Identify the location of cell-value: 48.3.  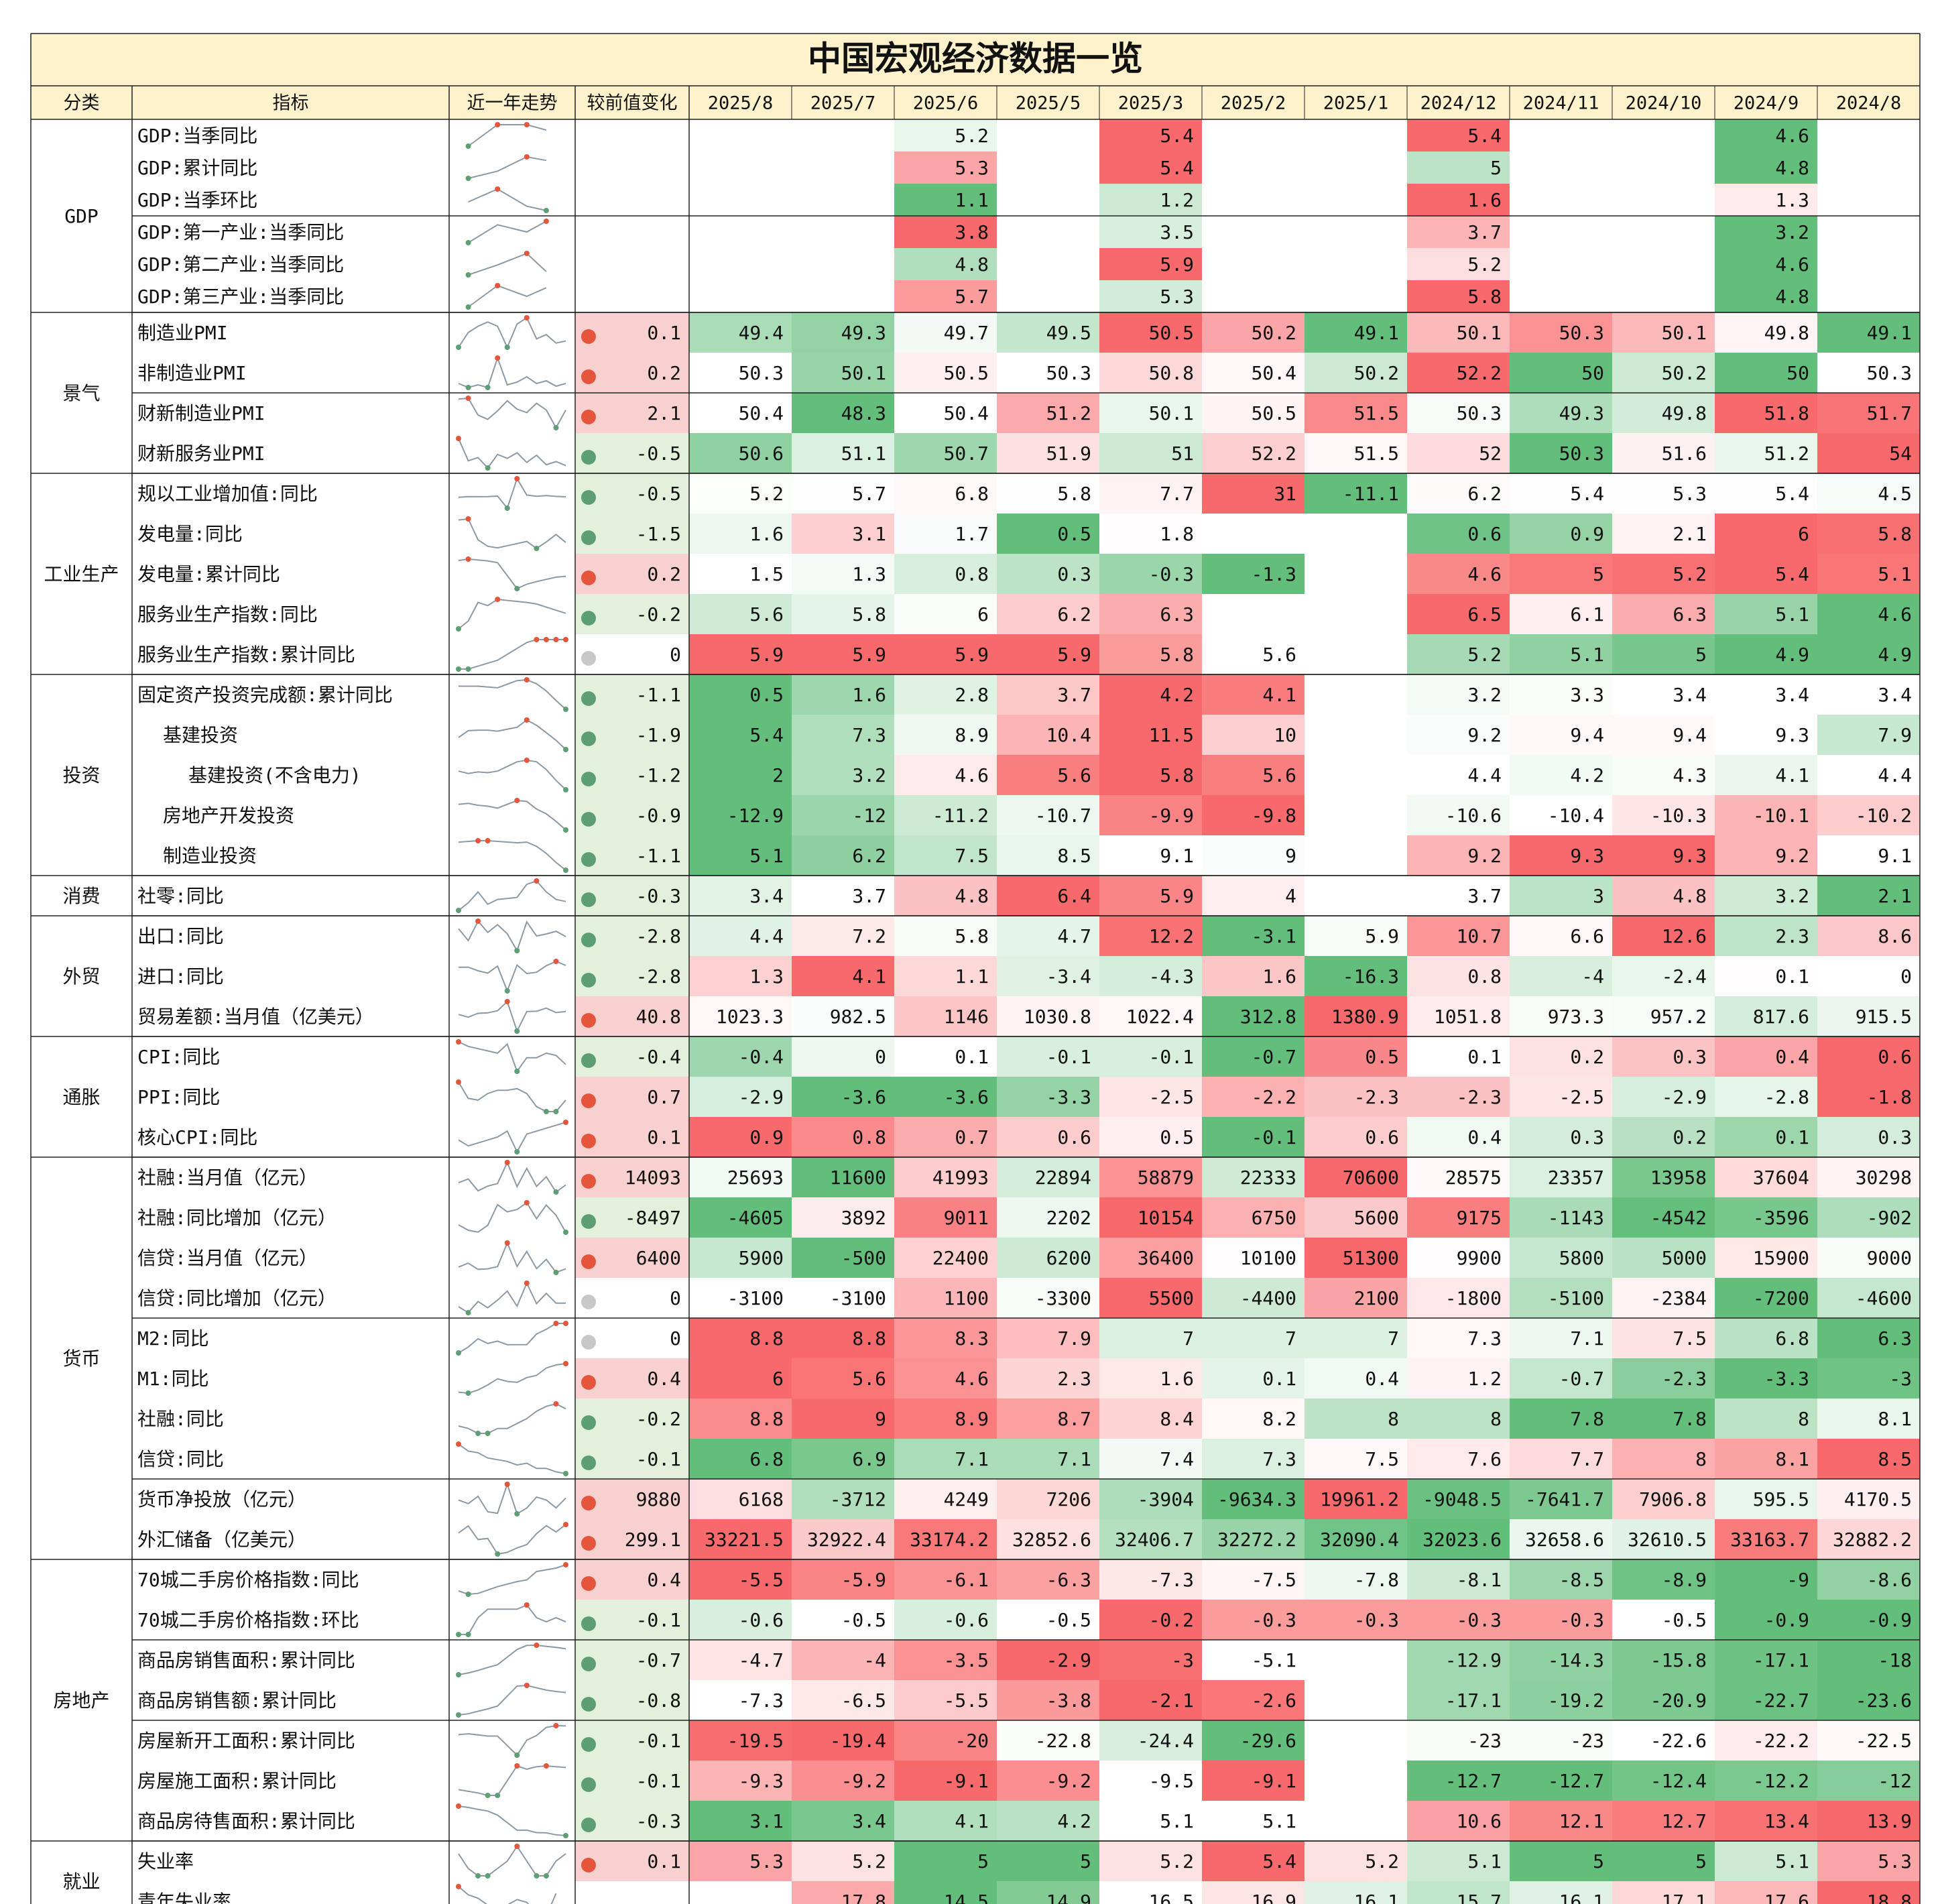
(864, 413).